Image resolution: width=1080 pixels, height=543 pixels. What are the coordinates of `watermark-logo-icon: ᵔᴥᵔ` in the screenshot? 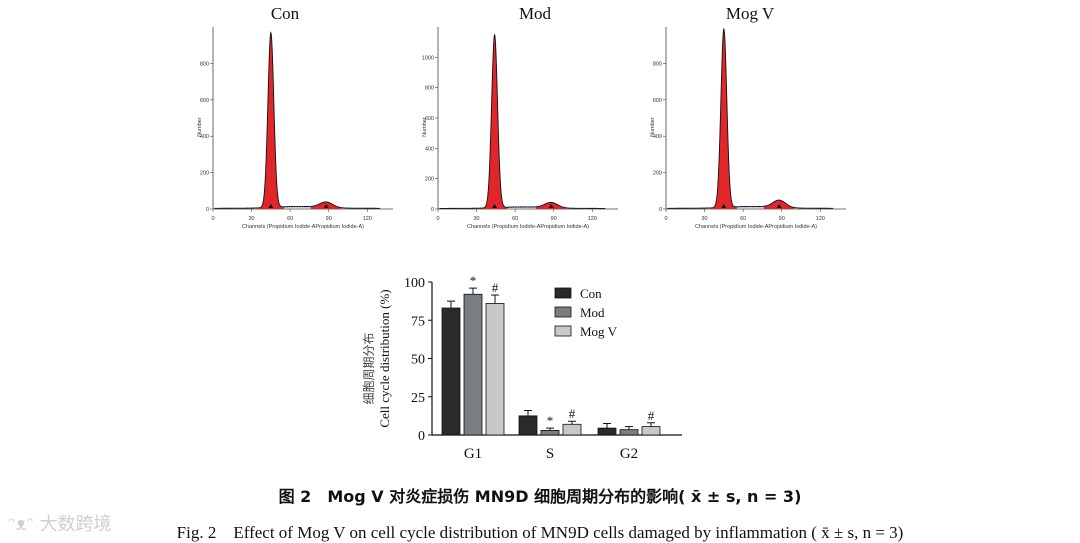 It's located at (21, 524).